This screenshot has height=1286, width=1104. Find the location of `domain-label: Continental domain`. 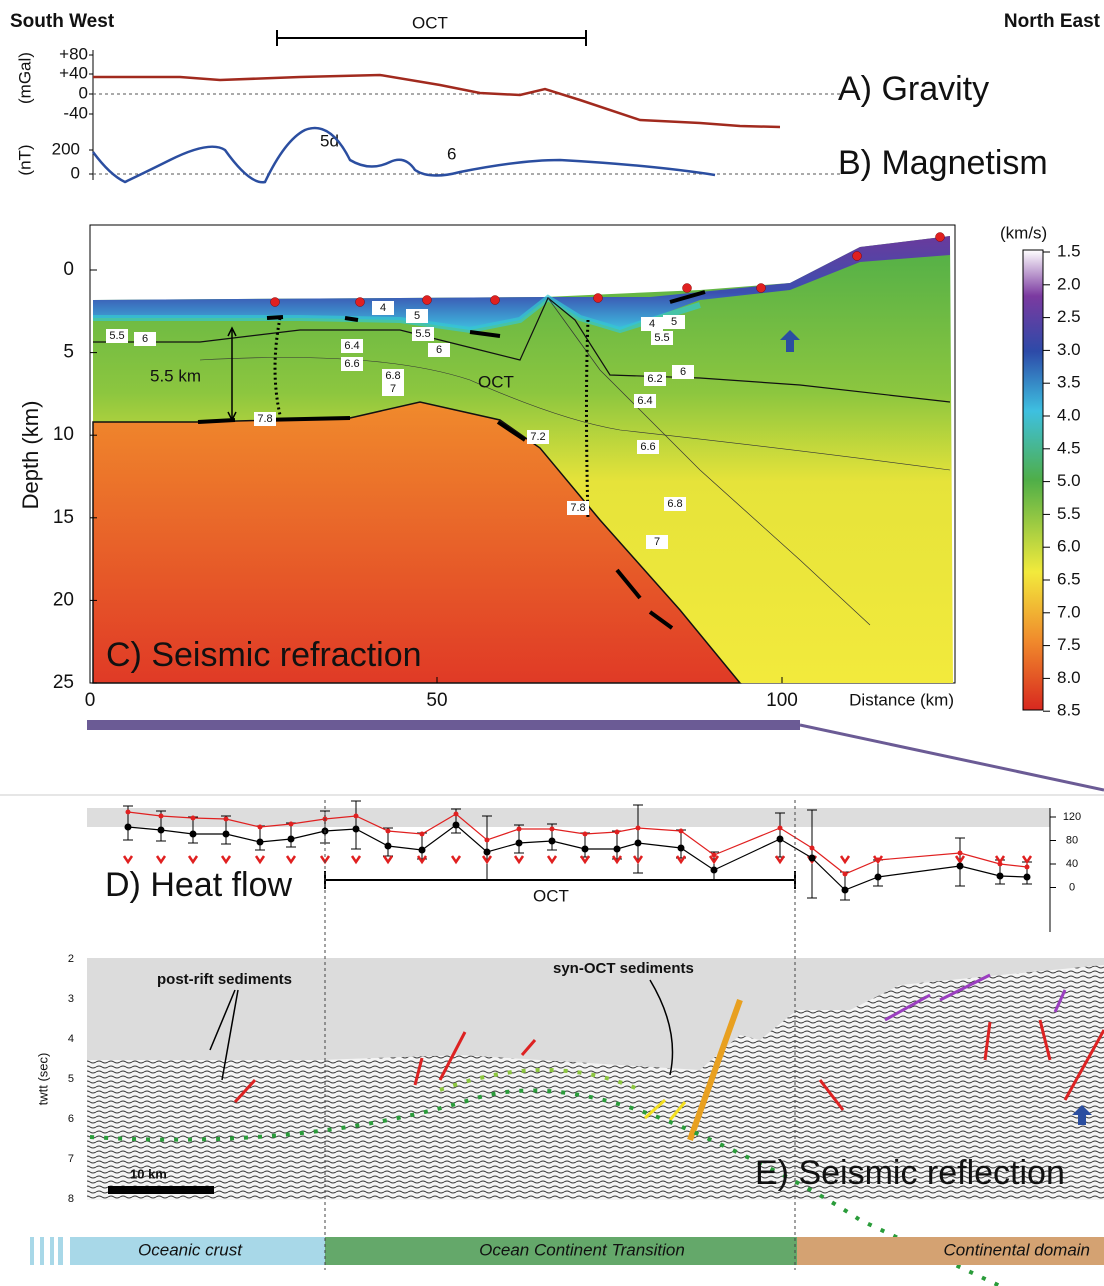

domain-label: Continental domain is located at coordinates (1017, 1249).